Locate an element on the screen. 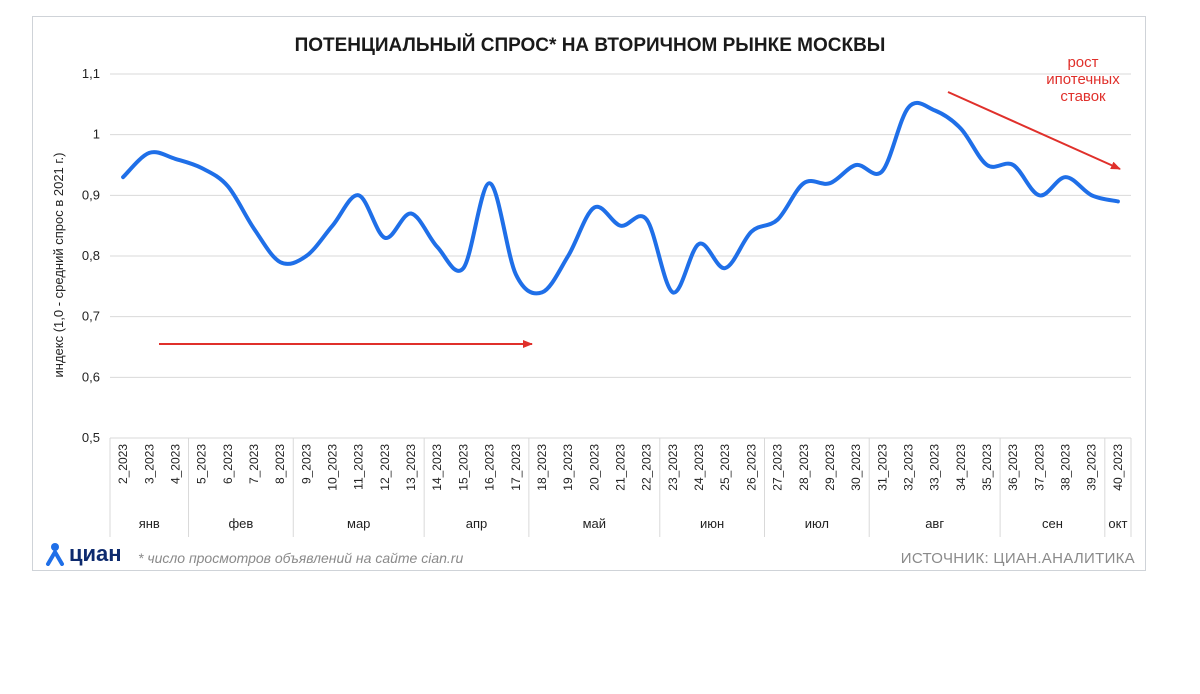 The height and width of the screenshot is (694, 1200). x-tick-label: 18_2023 is located at coordinates (542, 467).